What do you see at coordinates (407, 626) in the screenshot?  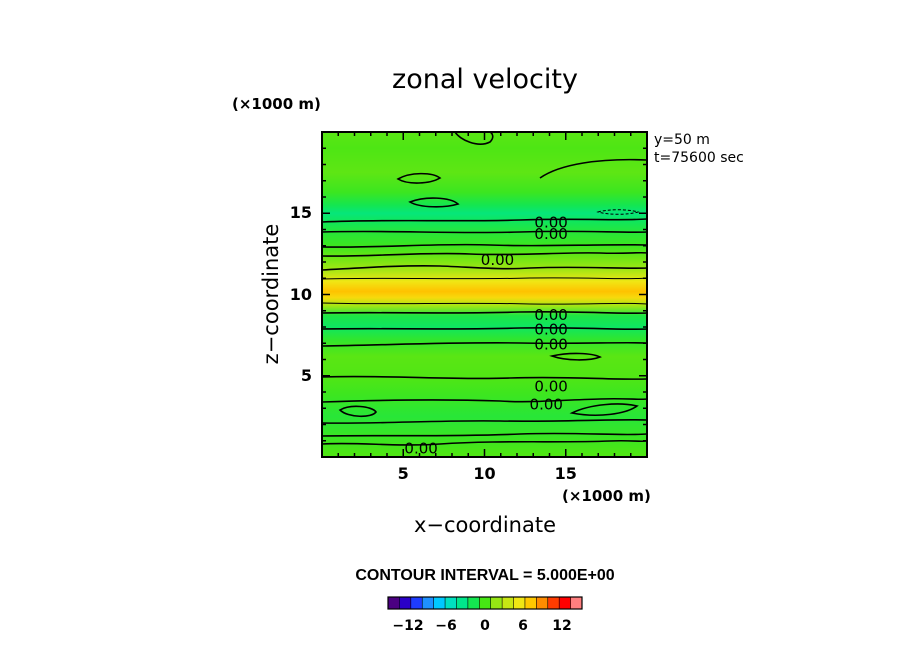 I see `colorbar-label: −12` at bounding box center [407, 626].